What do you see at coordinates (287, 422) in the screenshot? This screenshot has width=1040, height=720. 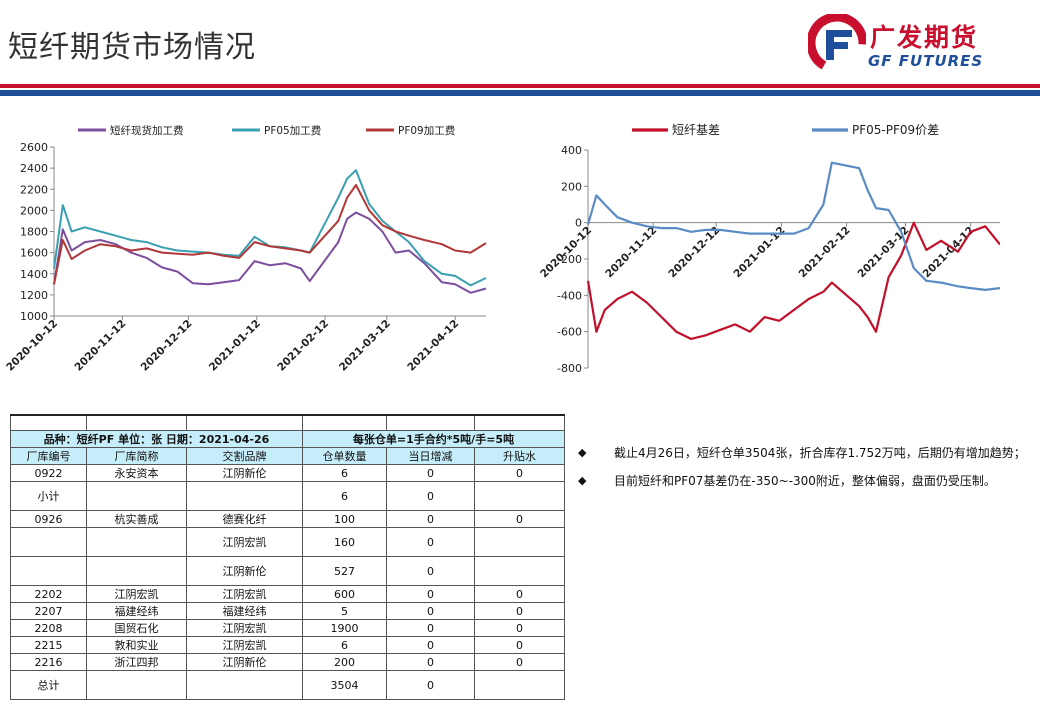 I see `table-top-spacer` at bounding box center [287, 422].